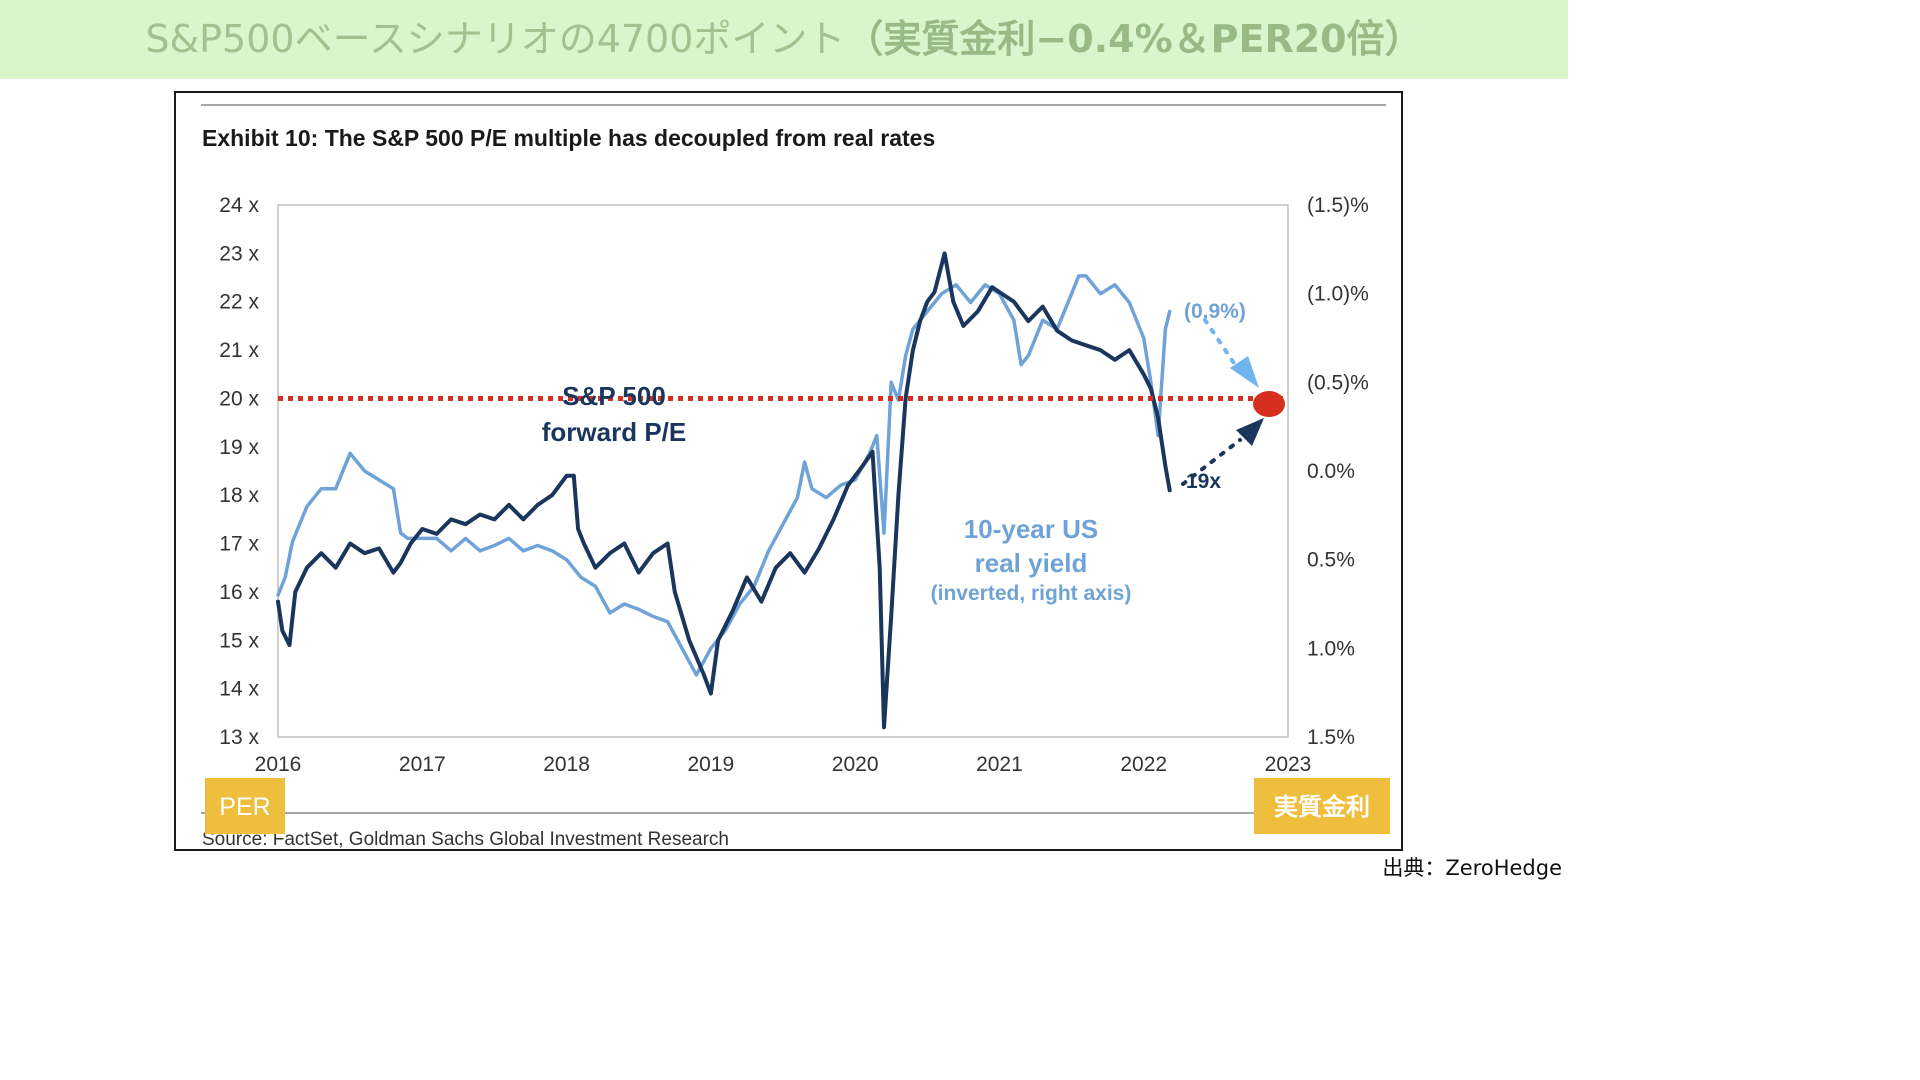 The width and height of the screenshot is (1920, 1080). I want to click on title-banner, so click(784, 39).